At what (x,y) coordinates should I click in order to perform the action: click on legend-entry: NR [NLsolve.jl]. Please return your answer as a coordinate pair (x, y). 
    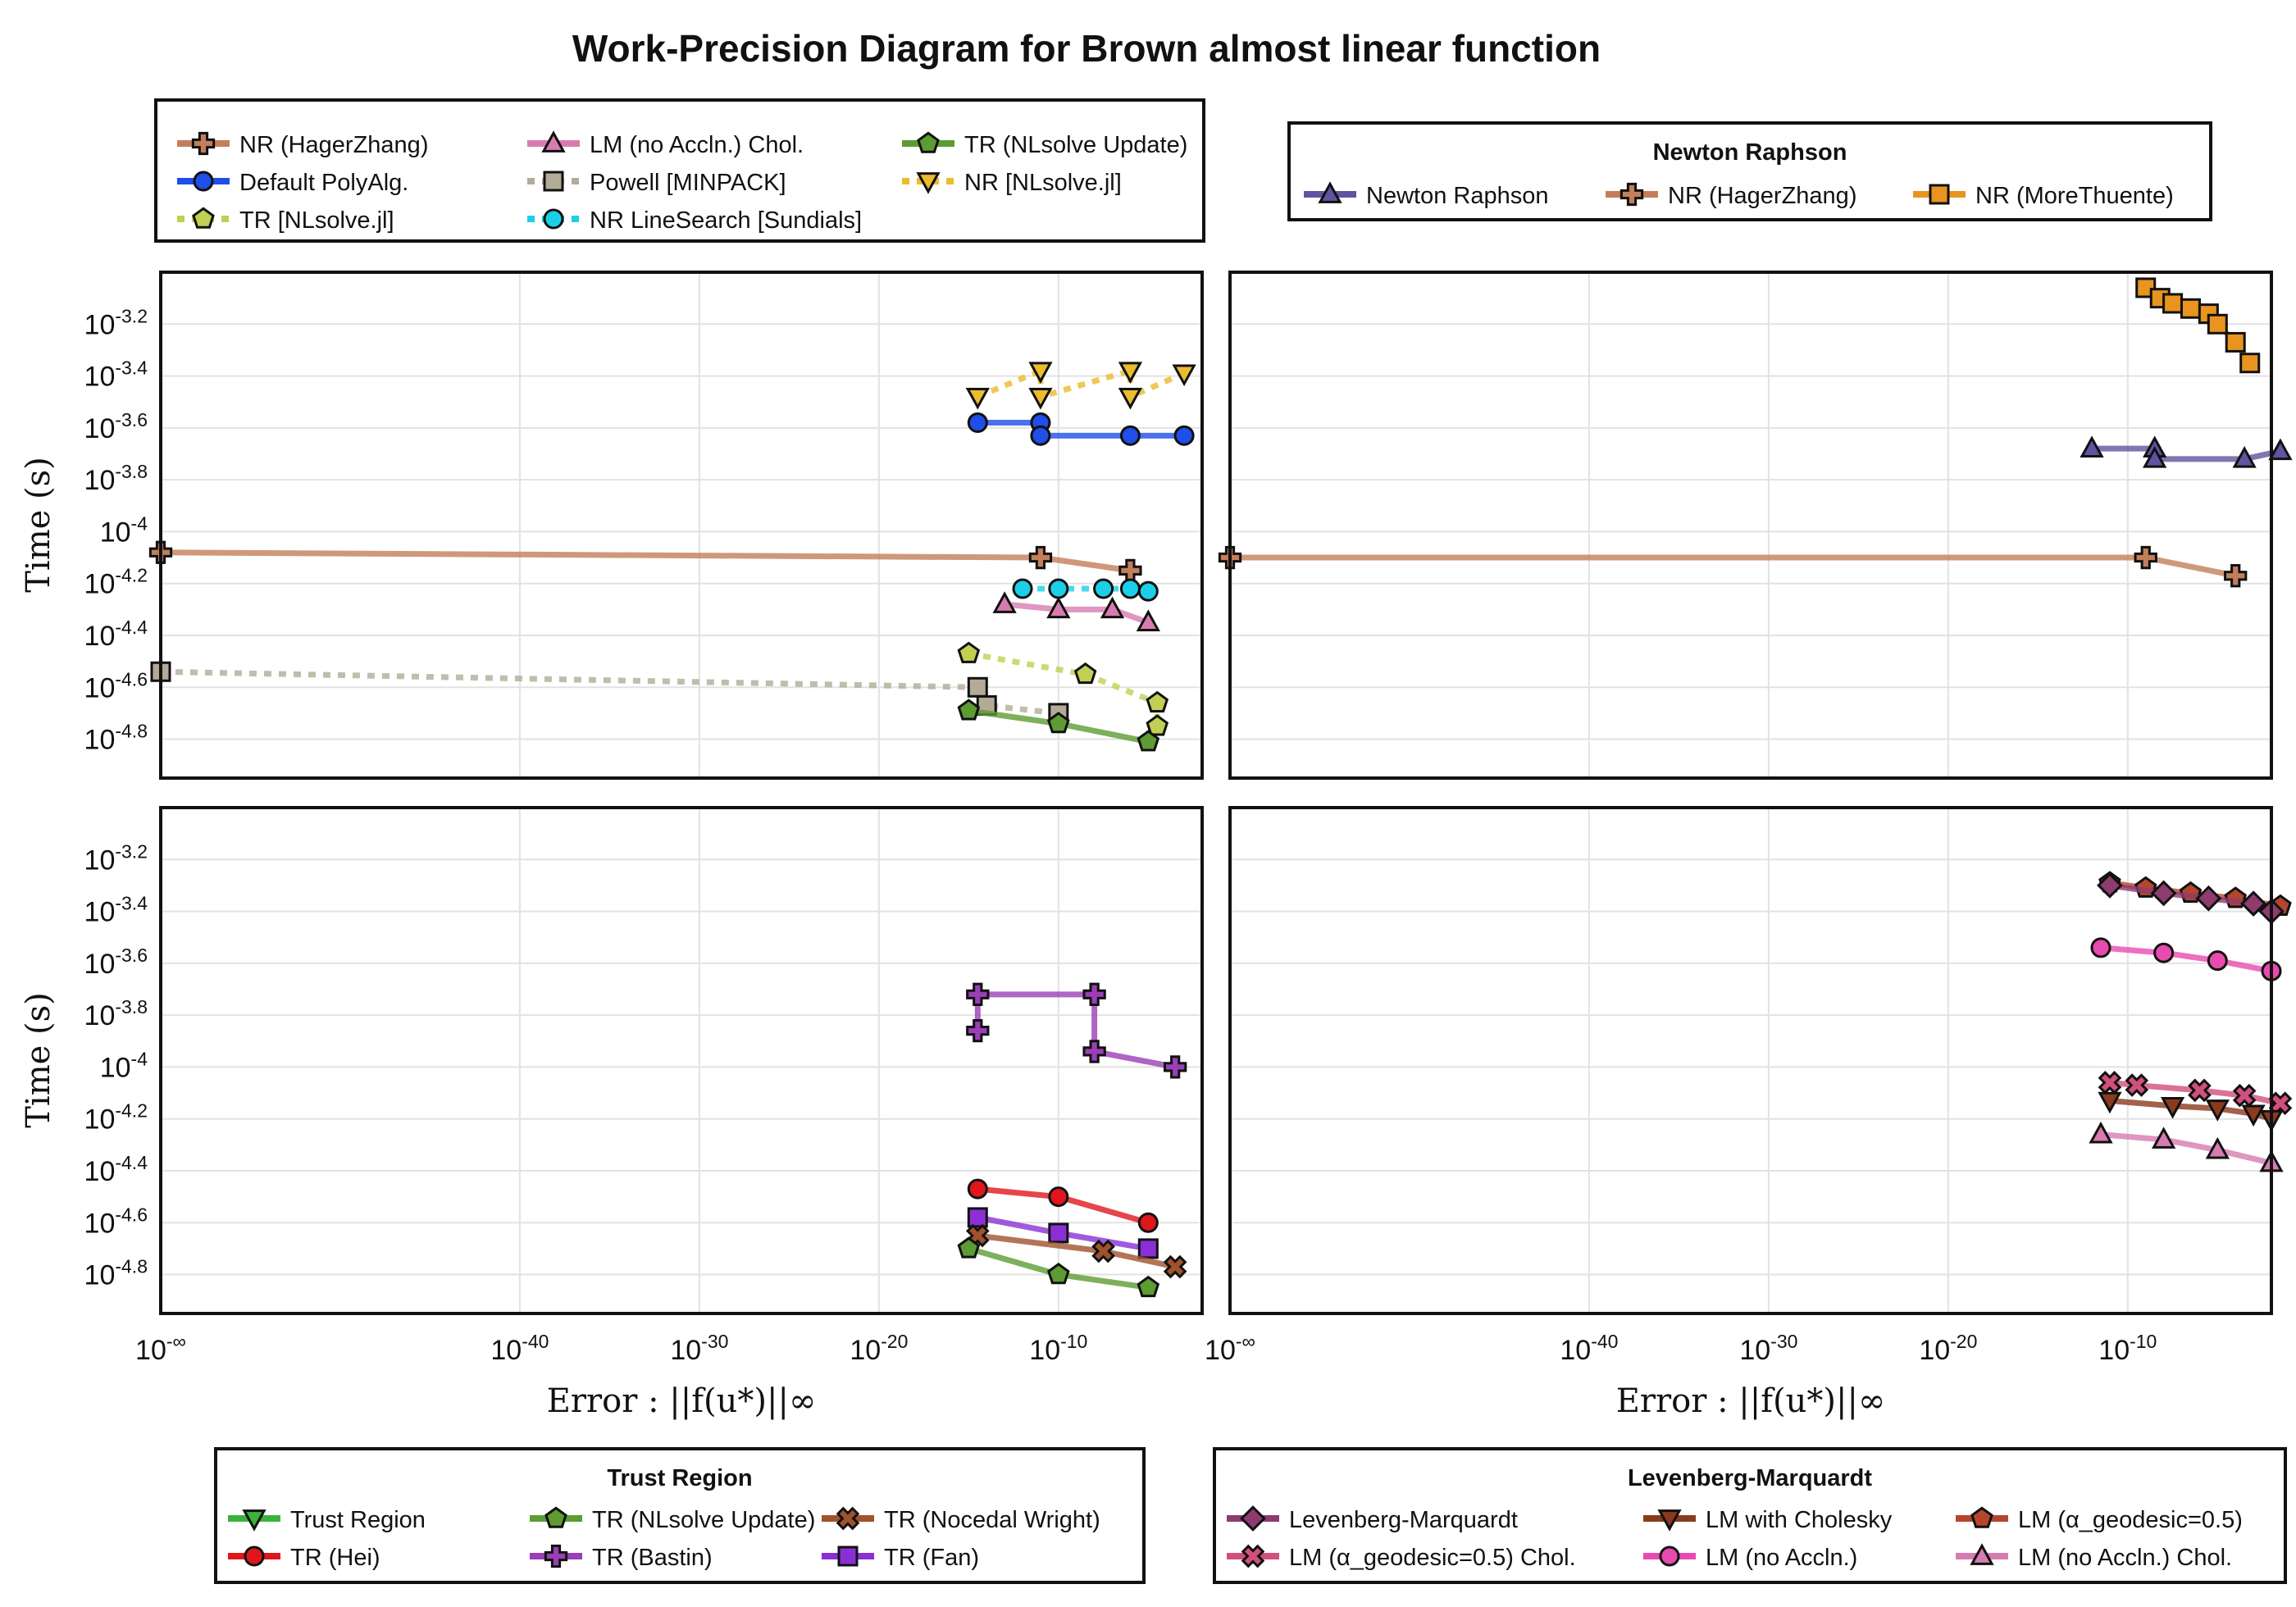
    Looking at the image, I should click on (1012, 183).